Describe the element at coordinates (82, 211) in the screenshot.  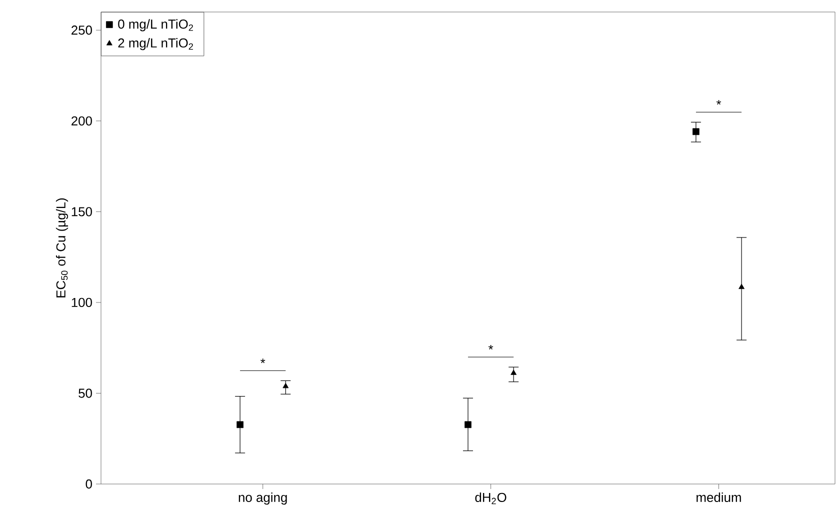
I see `y-tick-label: 150` at that location.